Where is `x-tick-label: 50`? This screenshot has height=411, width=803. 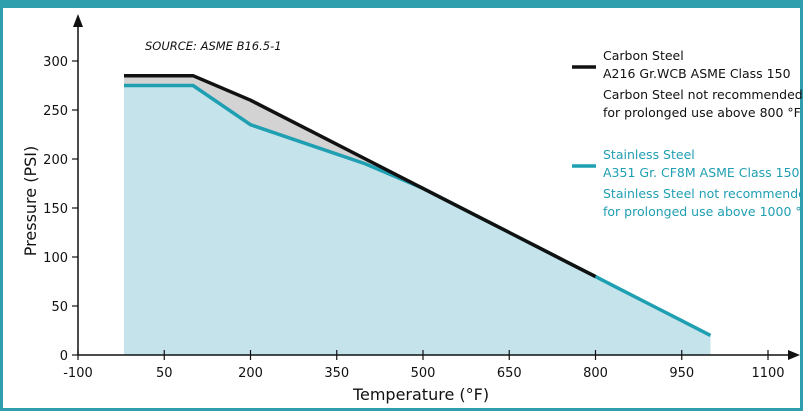
x-tick-label: 50 is located at coordinates (164, 373).